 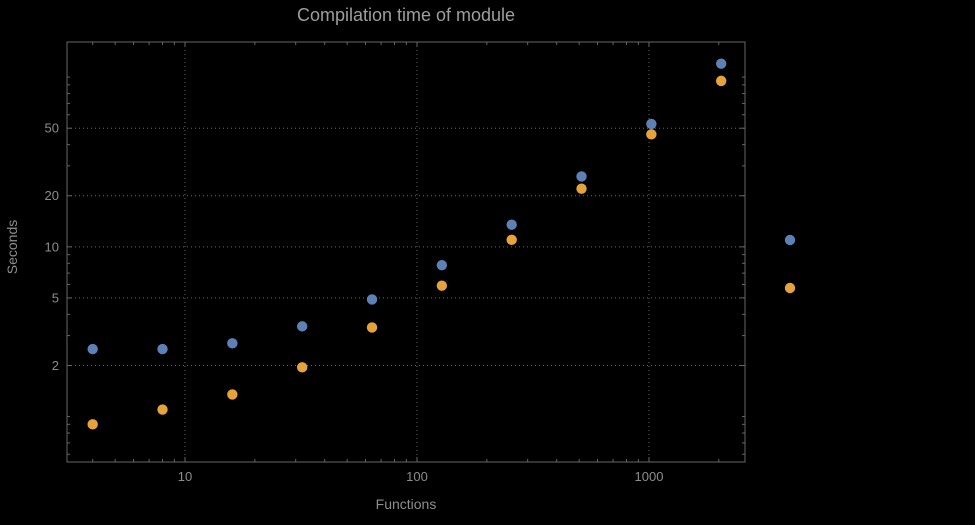 I want to click on x-tick-label: 10, so click(x=185, y=476).